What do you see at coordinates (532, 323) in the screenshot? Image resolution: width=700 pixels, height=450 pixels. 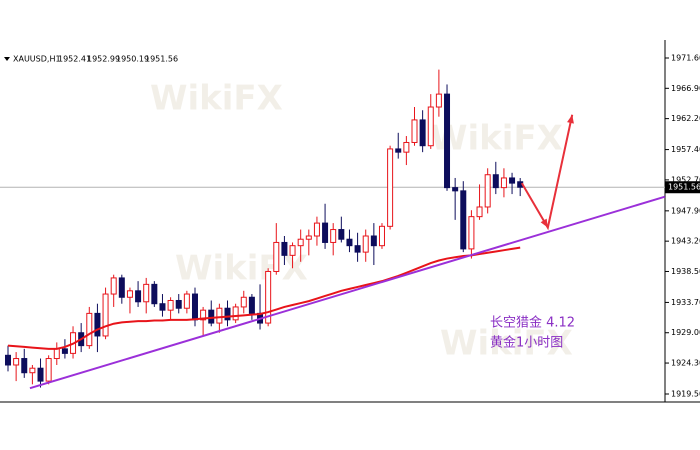 I see `annotation: 长空猎金 4.12` at bounding box center [532, 323].